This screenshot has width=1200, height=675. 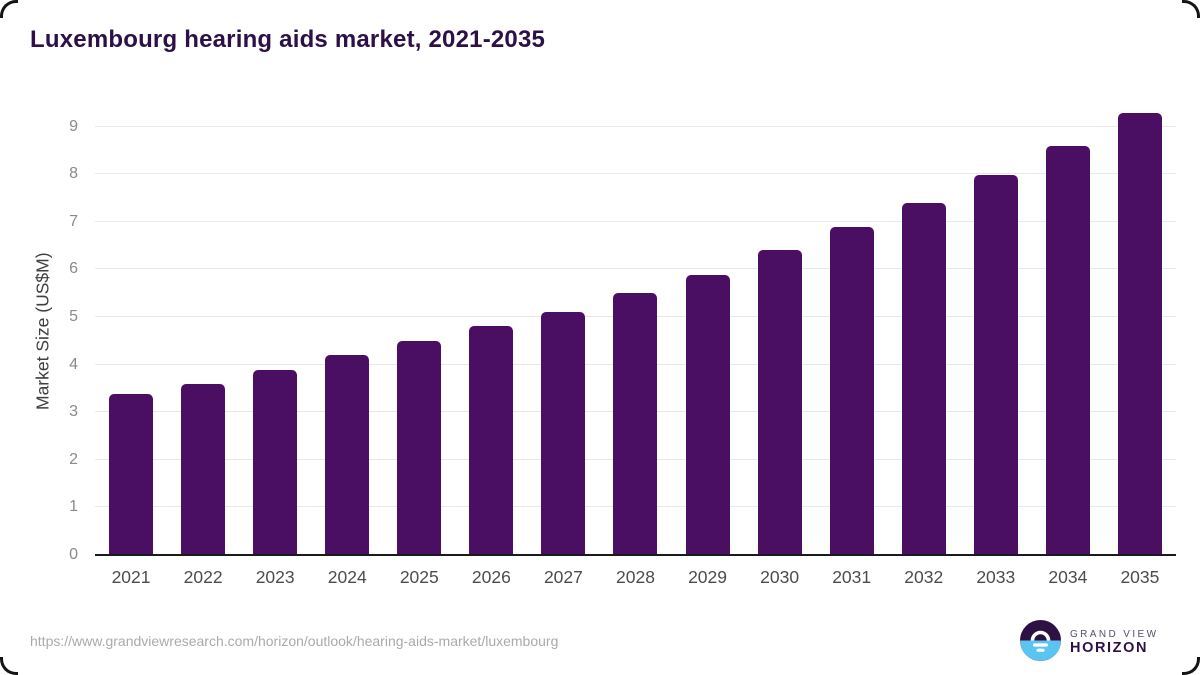 I want to click on x-tick-label-2025: 2025, so click(x=419, y=577).